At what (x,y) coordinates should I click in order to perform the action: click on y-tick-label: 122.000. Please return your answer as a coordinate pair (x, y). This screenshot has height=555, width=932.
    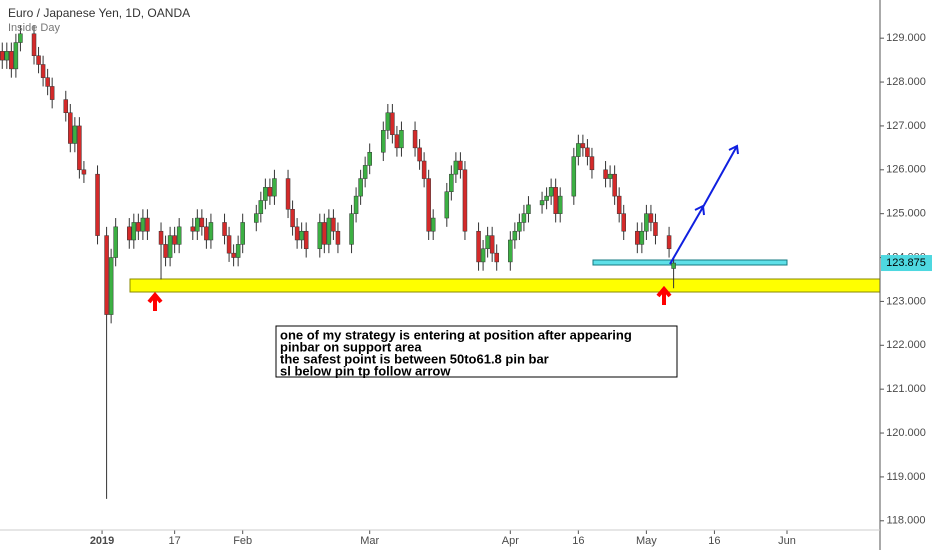
    Looking at the image, I should click on (906, 345).